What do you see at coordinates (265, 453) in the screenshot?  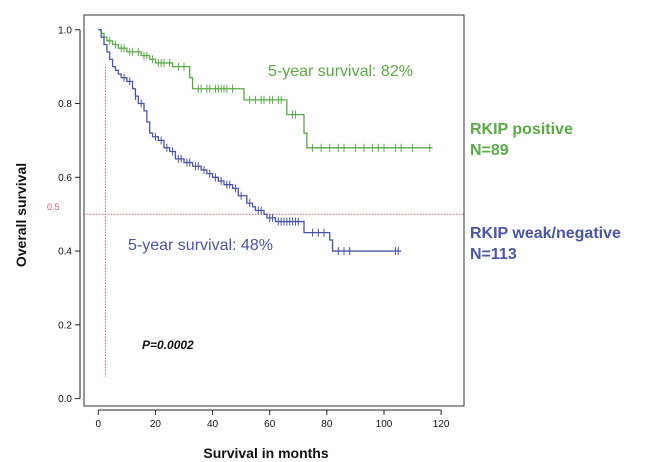 I see `x-axis-label: Survival in months` at bounding box center [265, 453].